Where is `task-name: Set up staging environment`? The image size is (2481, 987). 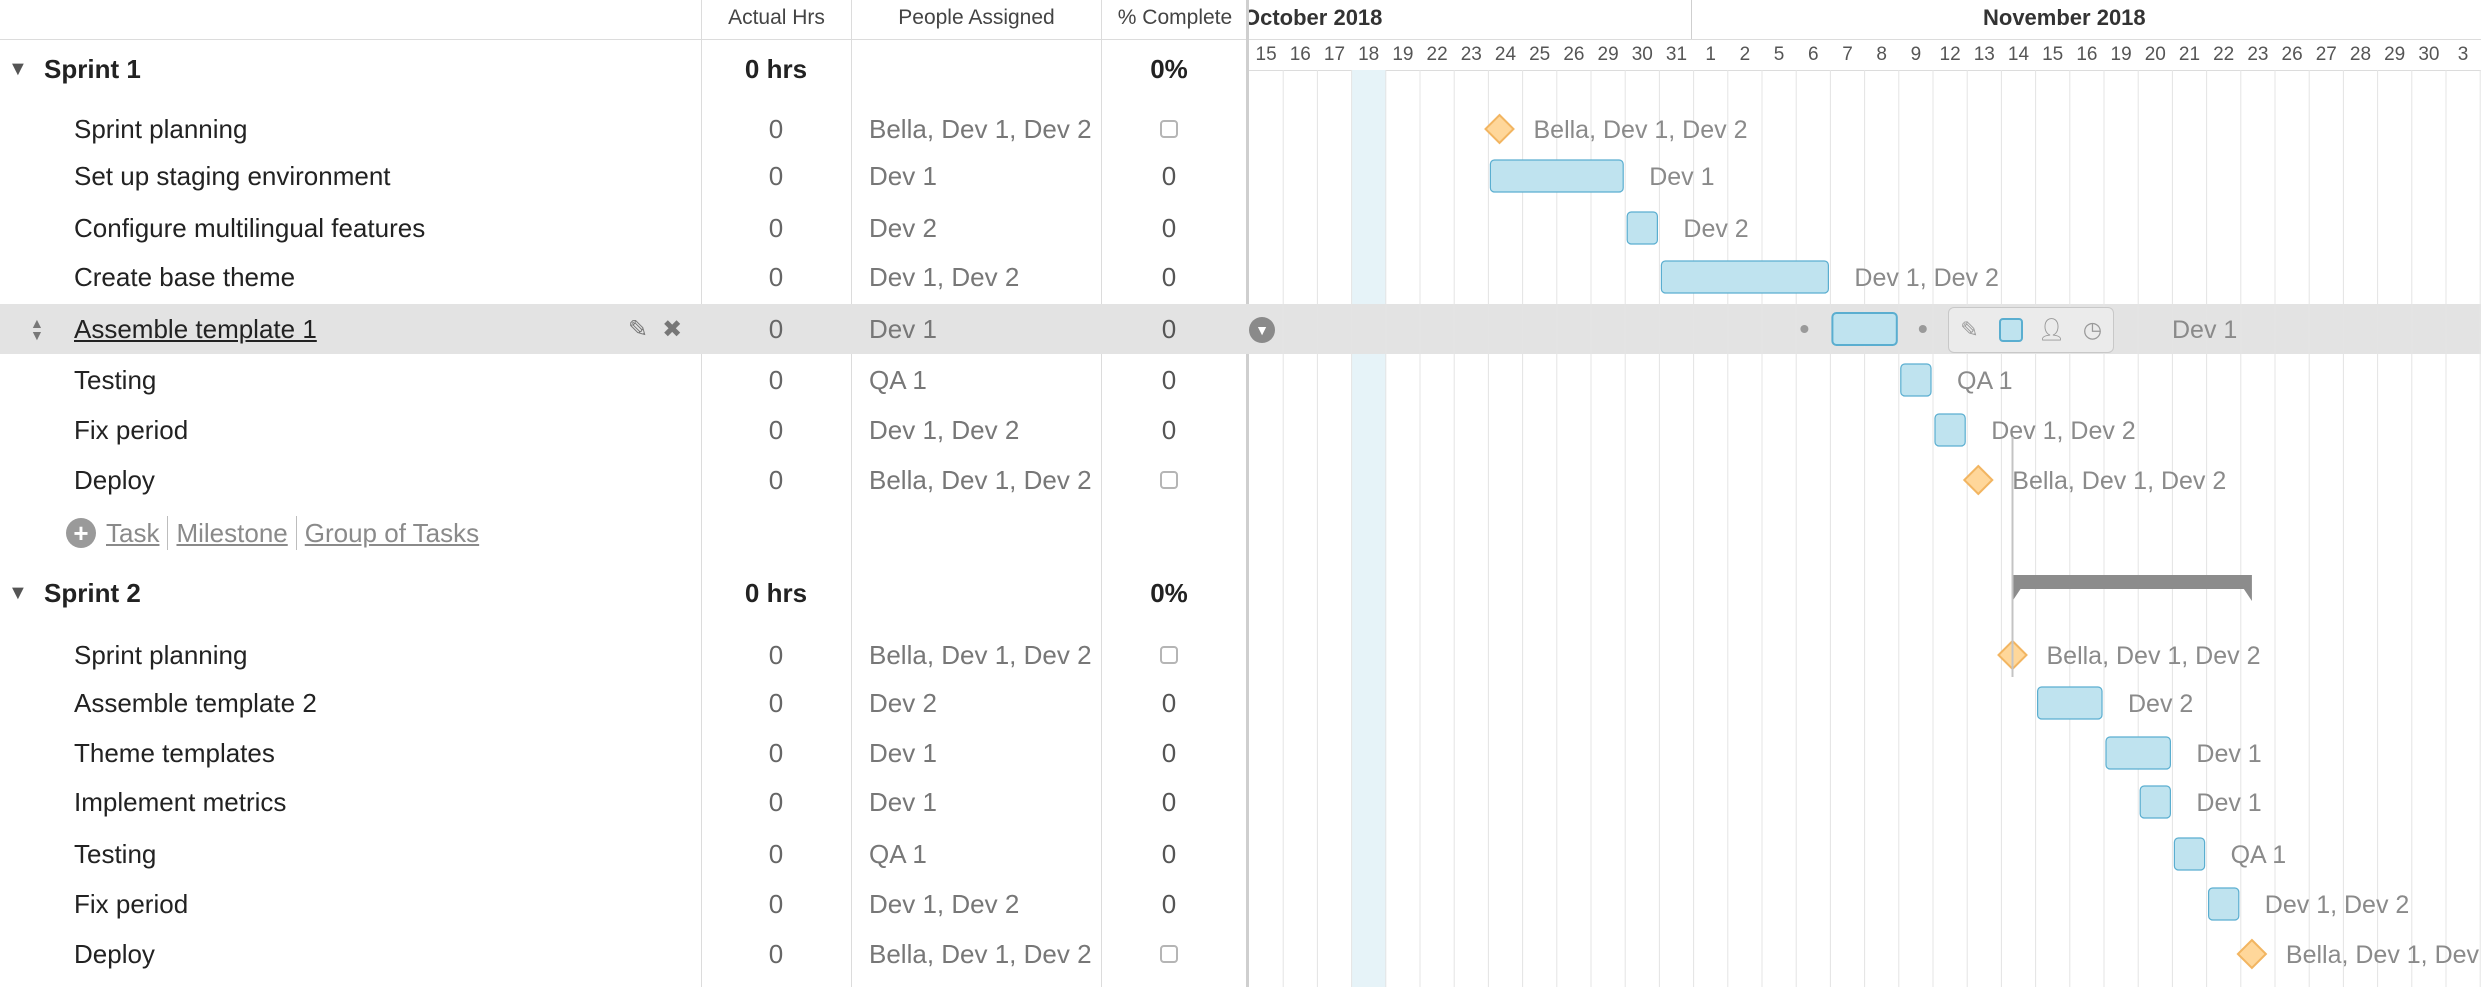 task-name: Set up staging environment is located at coordinates (232, 175).